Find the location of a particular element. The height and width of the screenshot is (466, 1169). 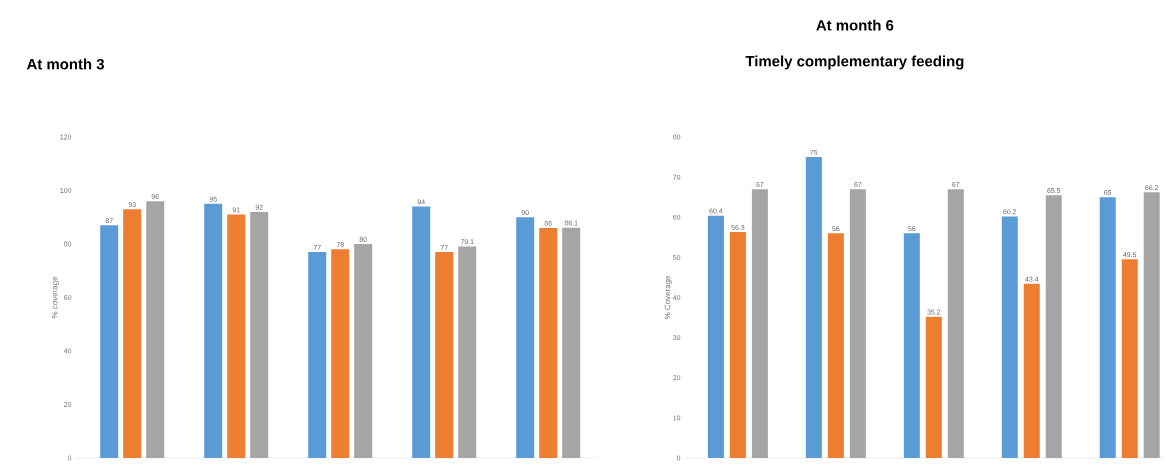

chart-title: At month 6 is located at coordinates (855, 25).